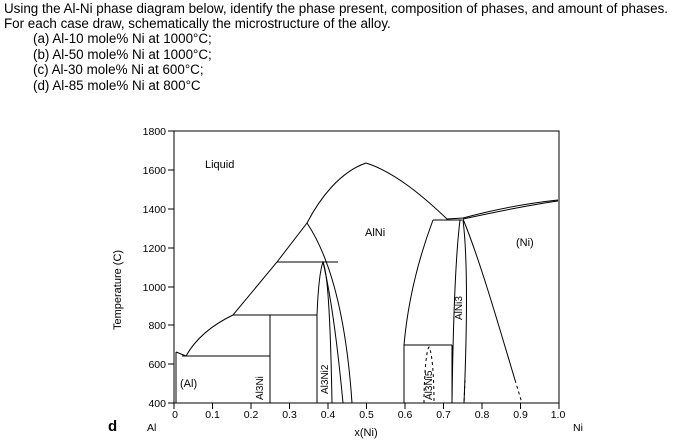  I want to click on x-axis-al-label: Al, so click(151, 428).